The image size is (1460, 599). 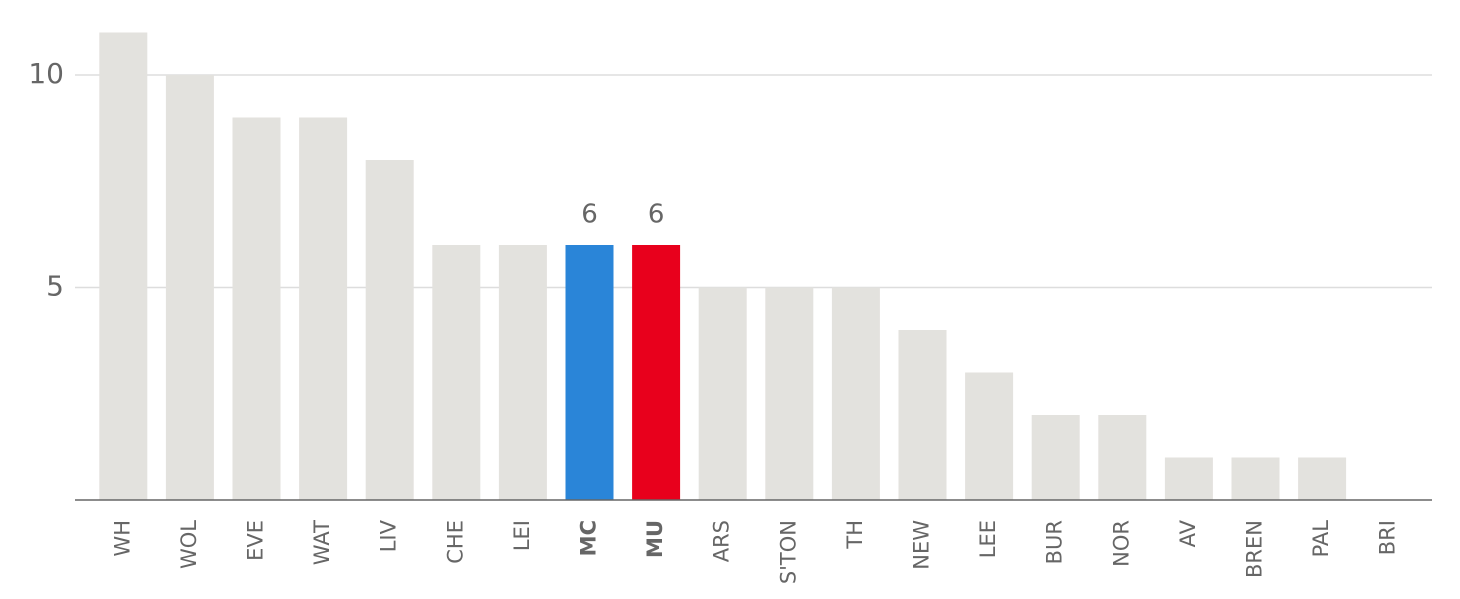 I want to click on x-tick-label: MU, so click(x=655, y=539).